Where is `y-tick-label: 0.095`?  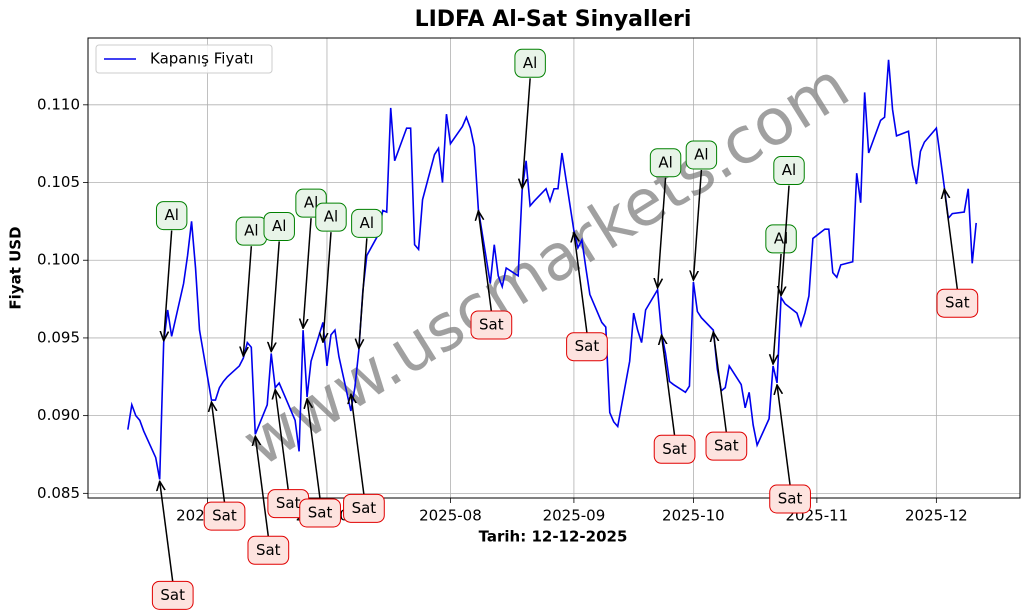
y-tick-label: 0.095 is located at coordinates (58, 337).